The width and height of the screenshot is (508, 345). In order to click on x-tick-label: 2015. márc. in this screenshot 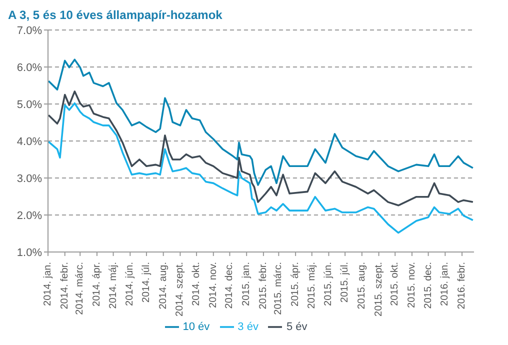, I will do `click(278, 288)`.